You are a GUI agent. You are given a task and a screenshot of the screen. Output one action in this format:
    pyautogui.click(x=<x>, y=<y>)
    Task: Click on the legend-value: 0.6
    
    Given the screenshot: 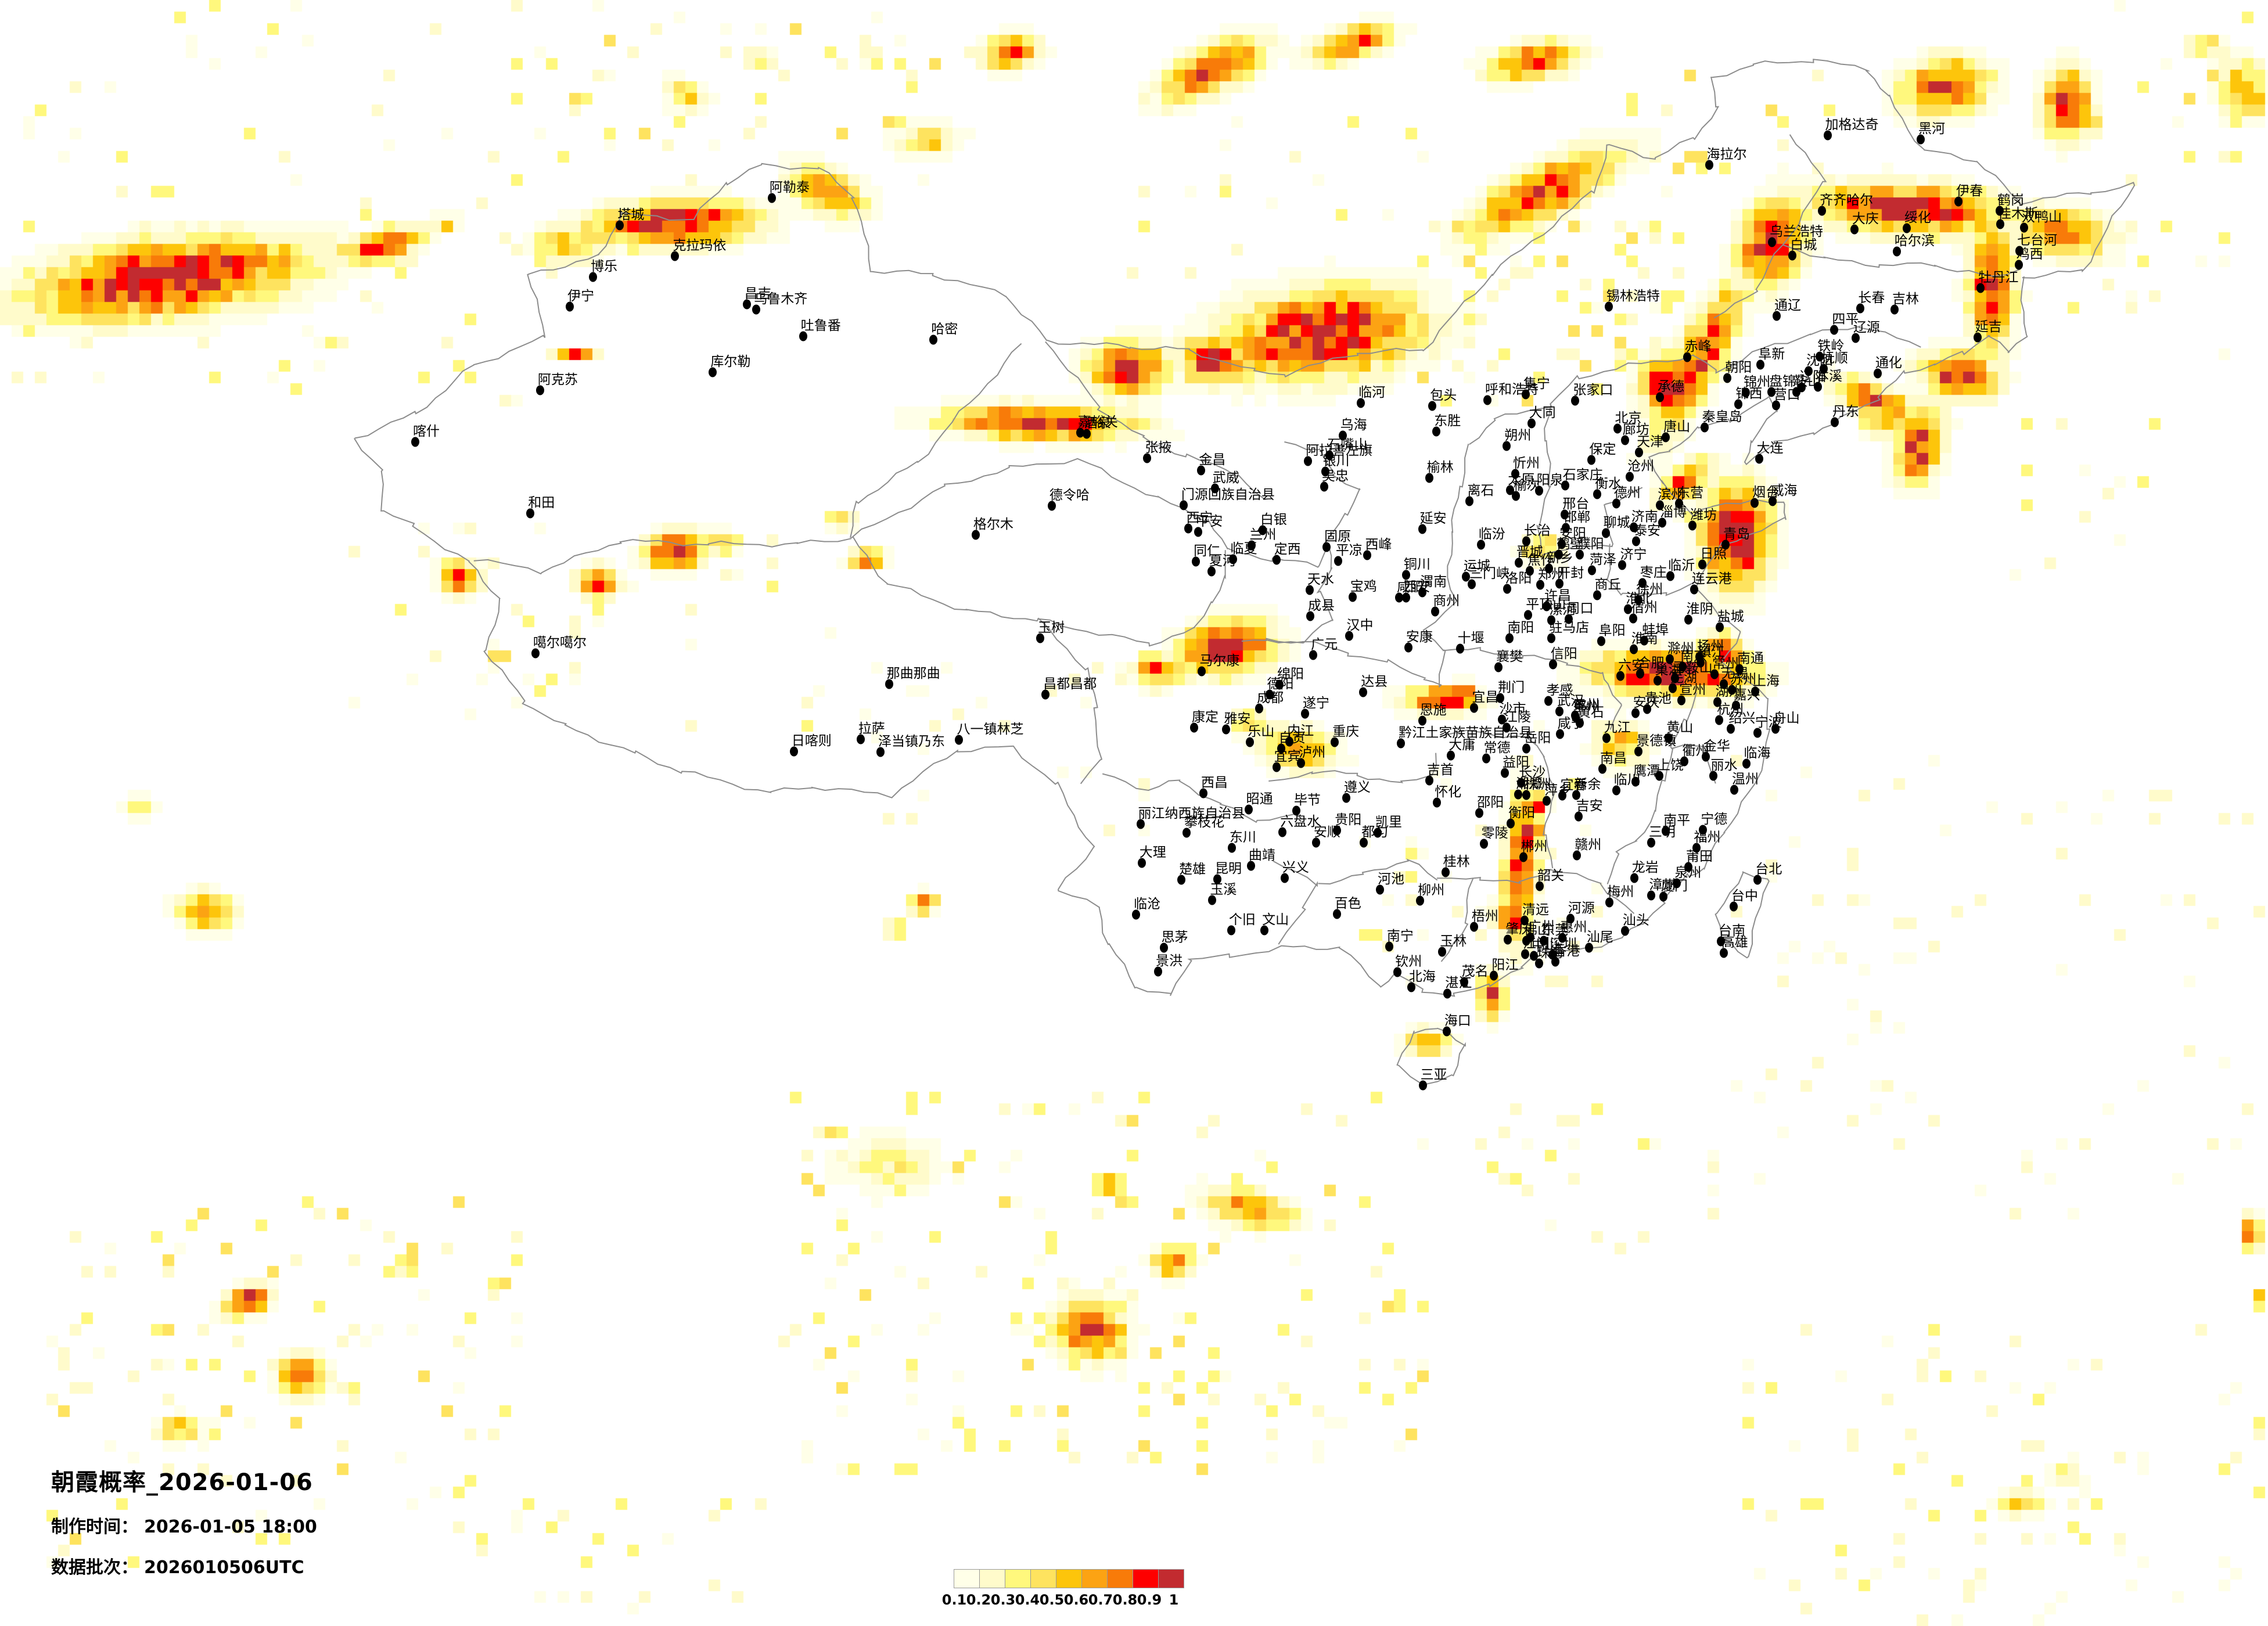 What is the action you would take?
    pyautogui.click(x=1076, y=1600)
    